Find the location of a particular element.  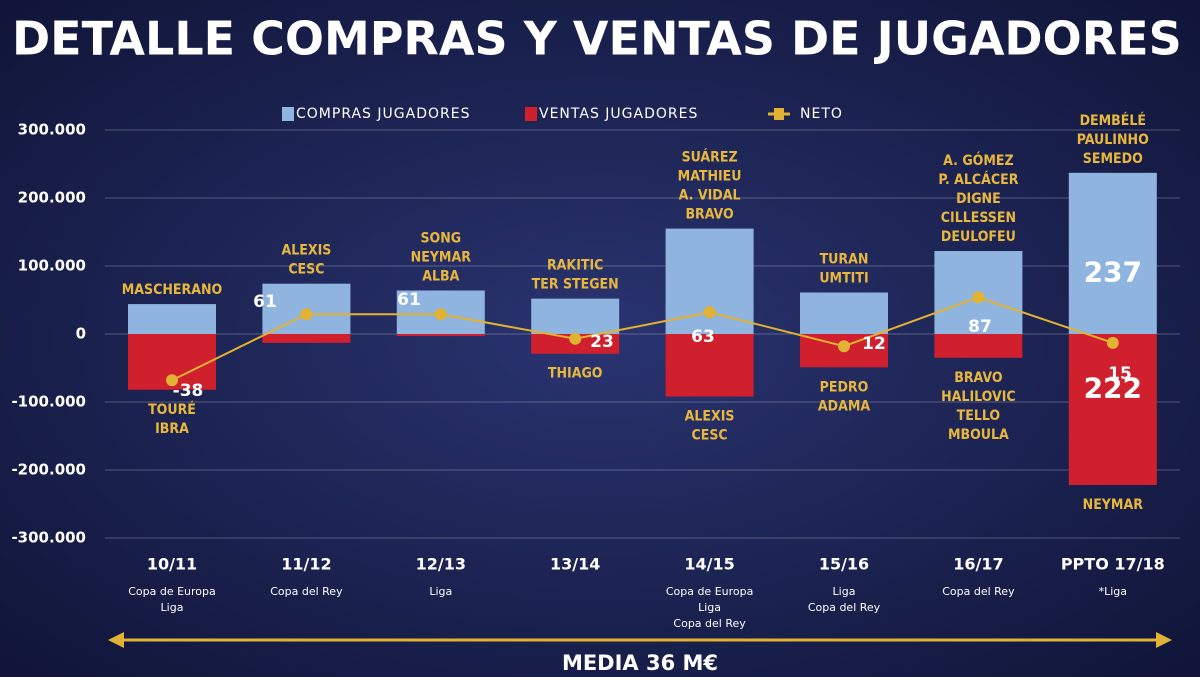

net-line is located at coordinates (642, 339).